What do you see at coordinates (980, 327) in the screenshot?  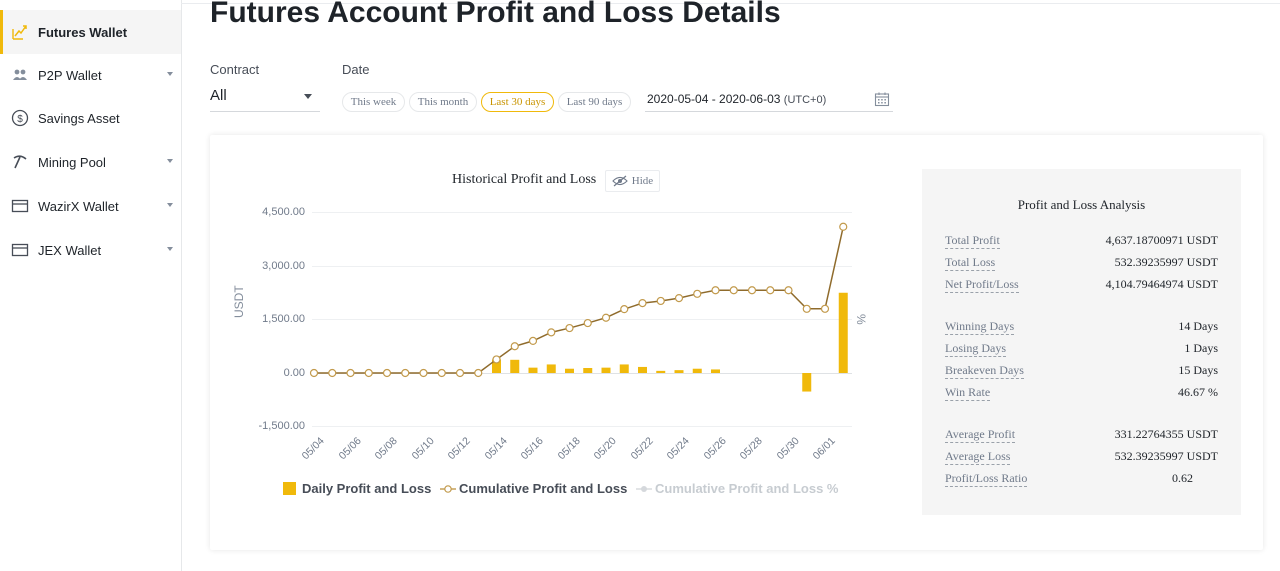 I see `analysis-label: Winning Days` at bounding box center [980, 327].